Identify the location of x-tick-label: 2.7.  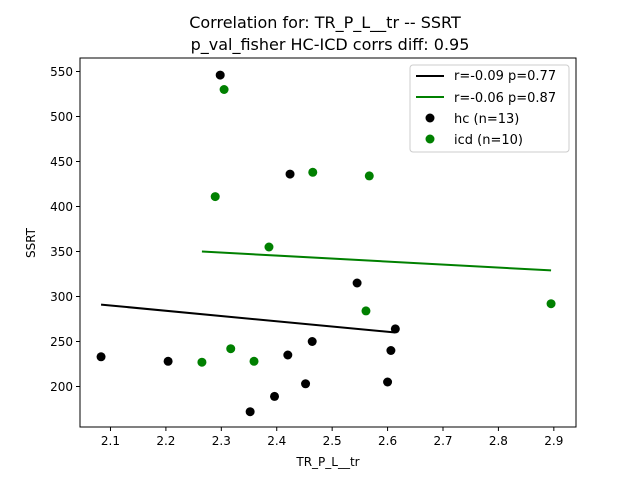
(442, 441).